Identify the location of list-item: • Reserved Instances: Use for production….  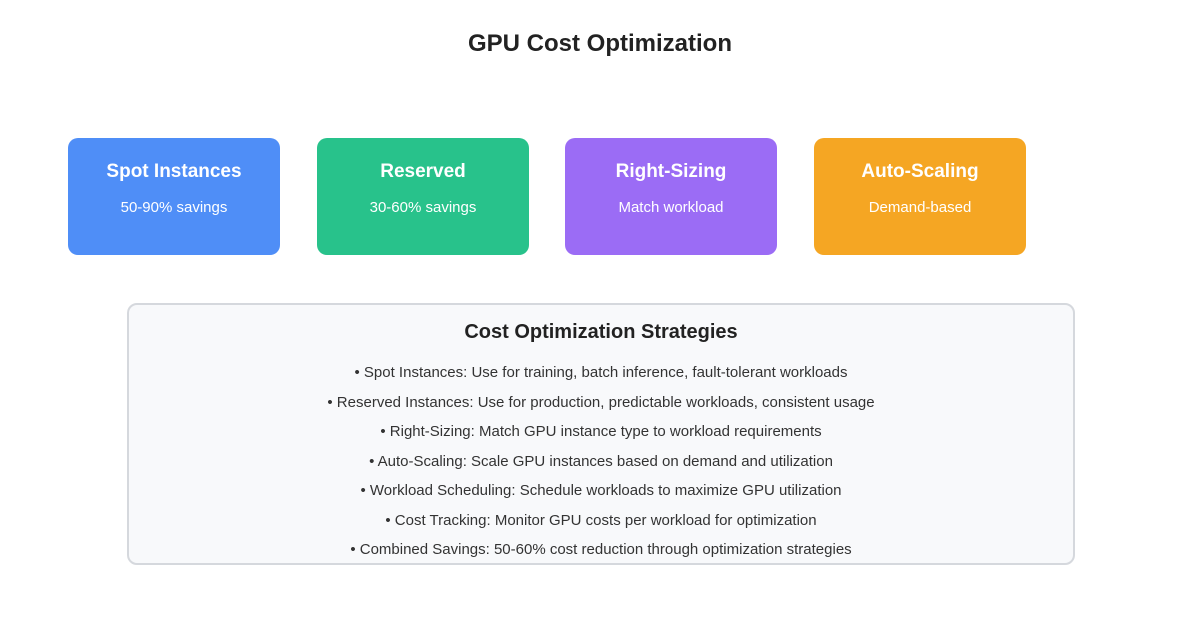
(601, 402).